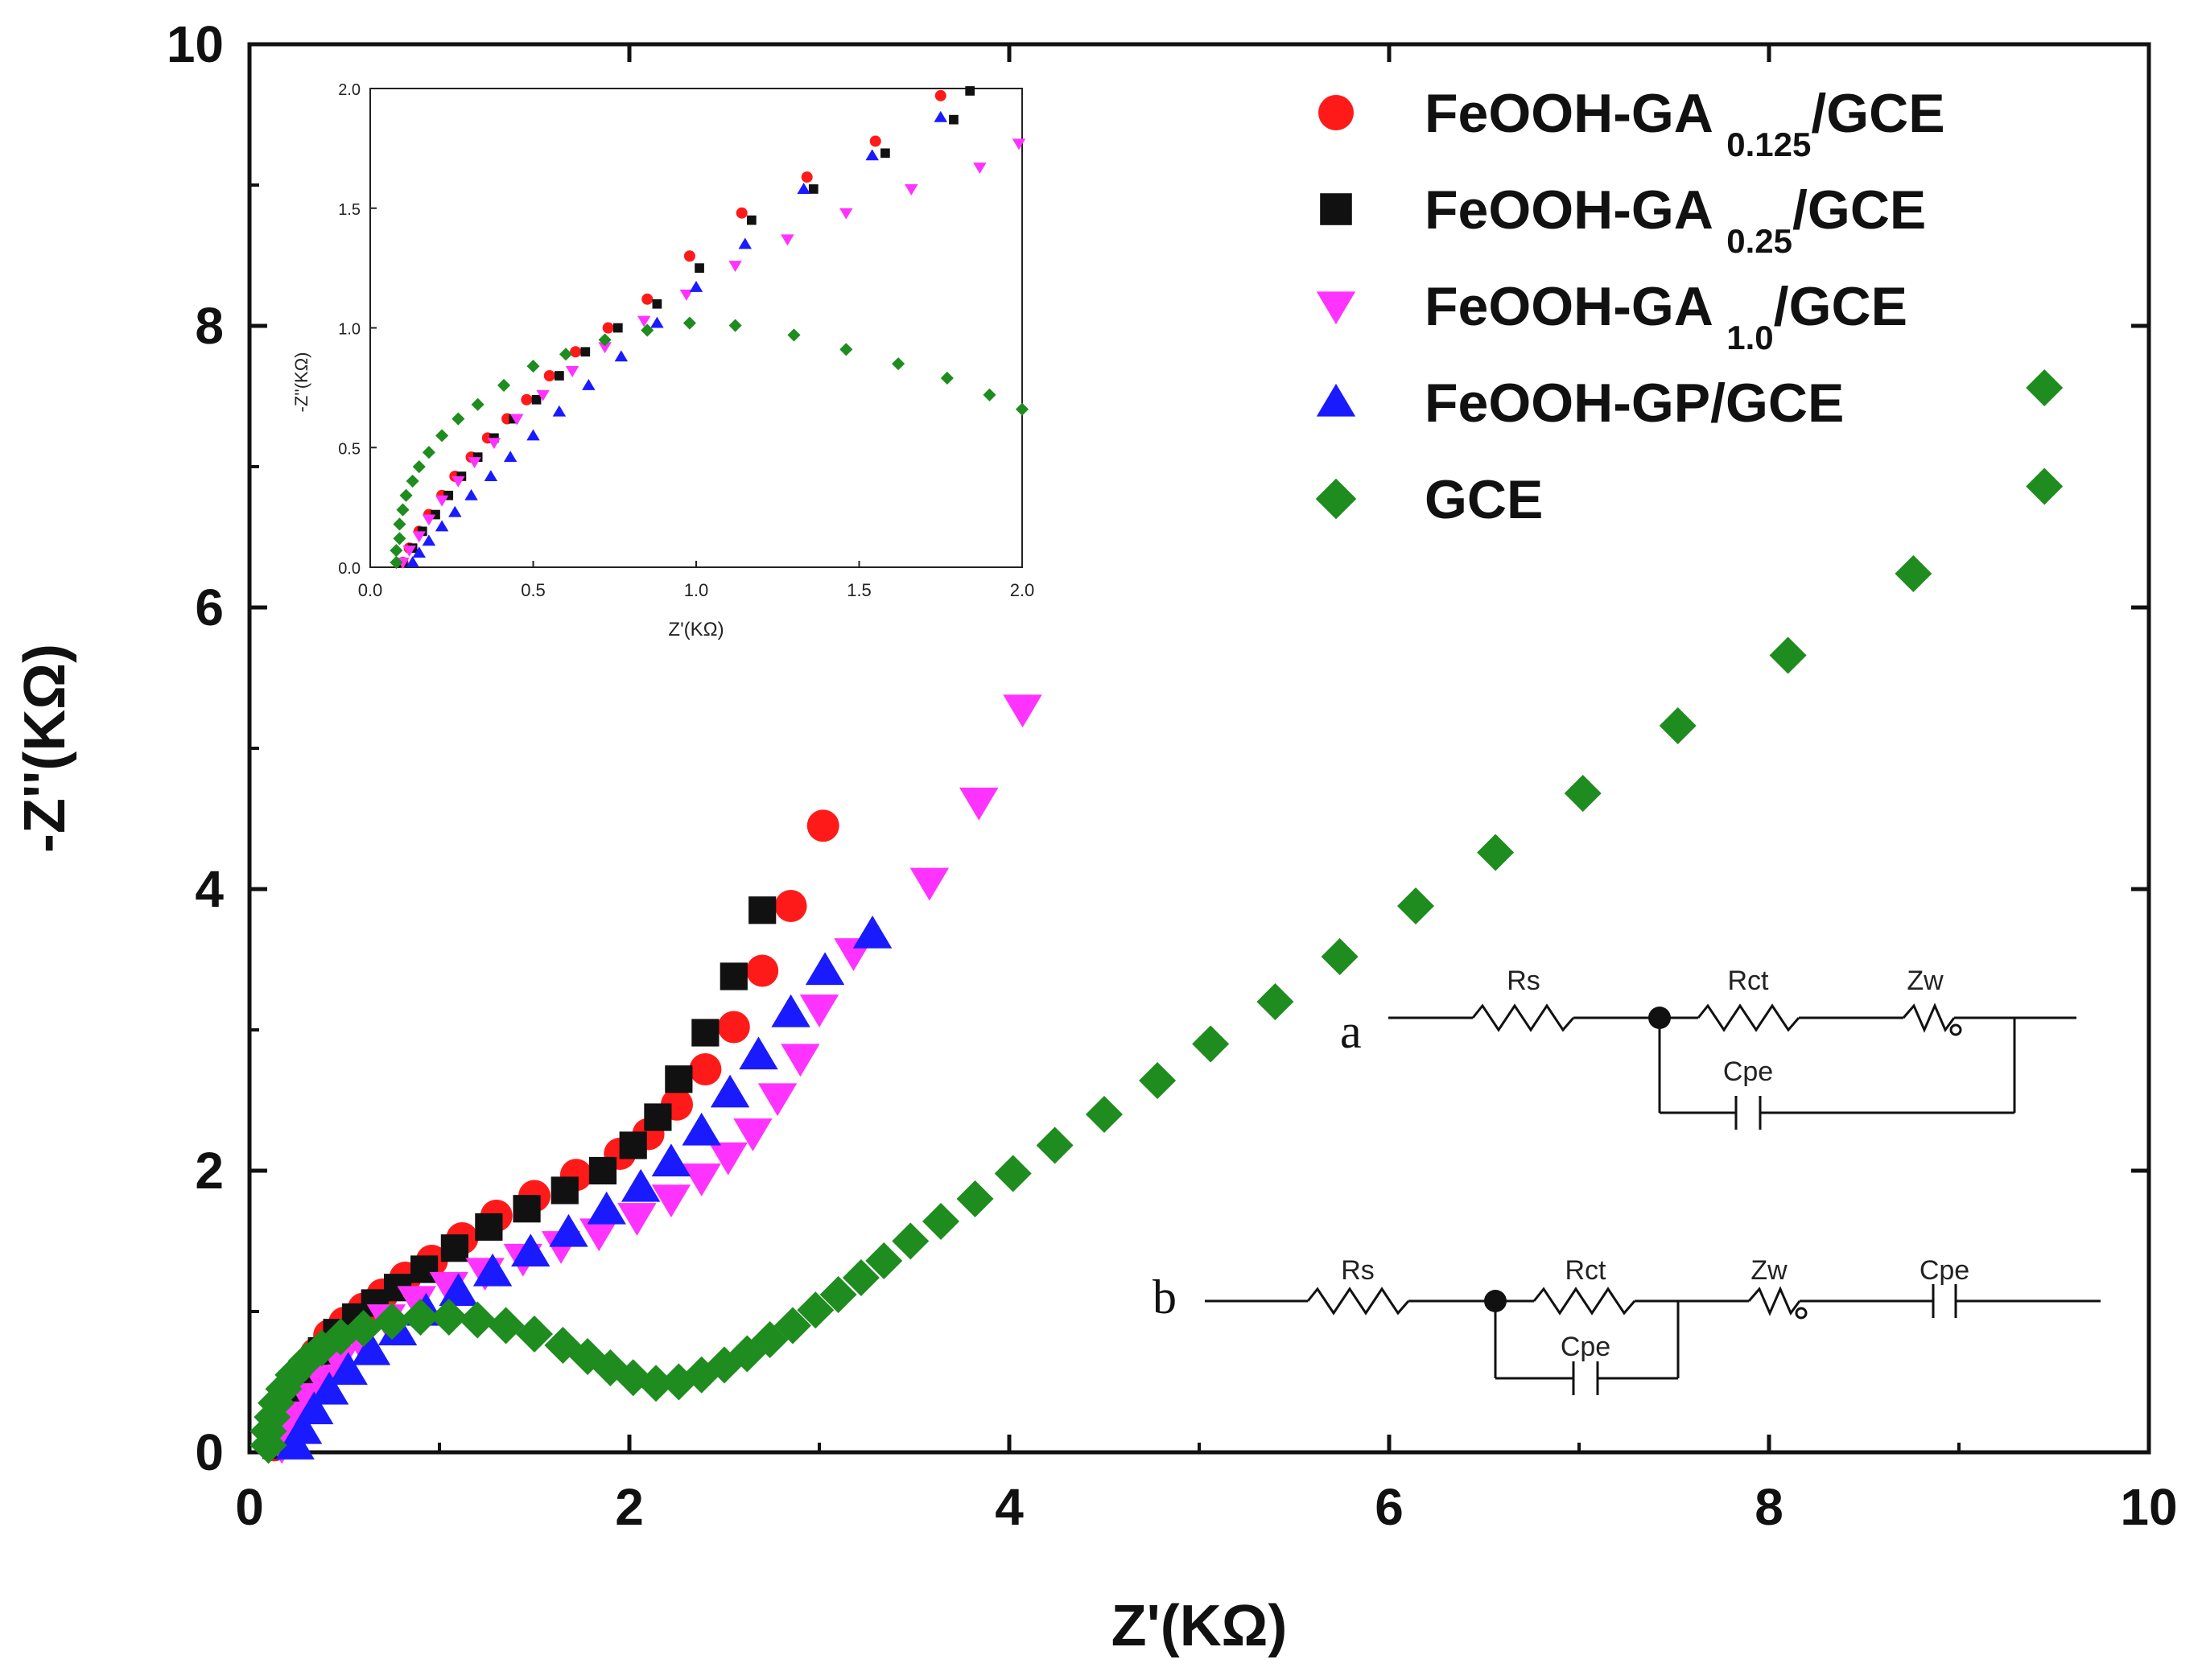 The height and width of the screenshot is (1680, 2202). What do you see at coordinates (1748, 1071) in the screenshot?
I see `circuit-a-cpe-label: Cpe` at bounding box center [1748, 1071].